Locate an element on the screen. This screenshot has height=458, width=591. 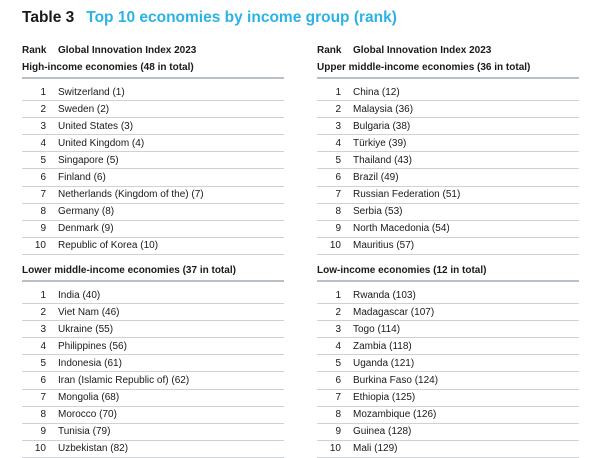
economy-cell: Denmark (9) is located at coordinates (86, 229).